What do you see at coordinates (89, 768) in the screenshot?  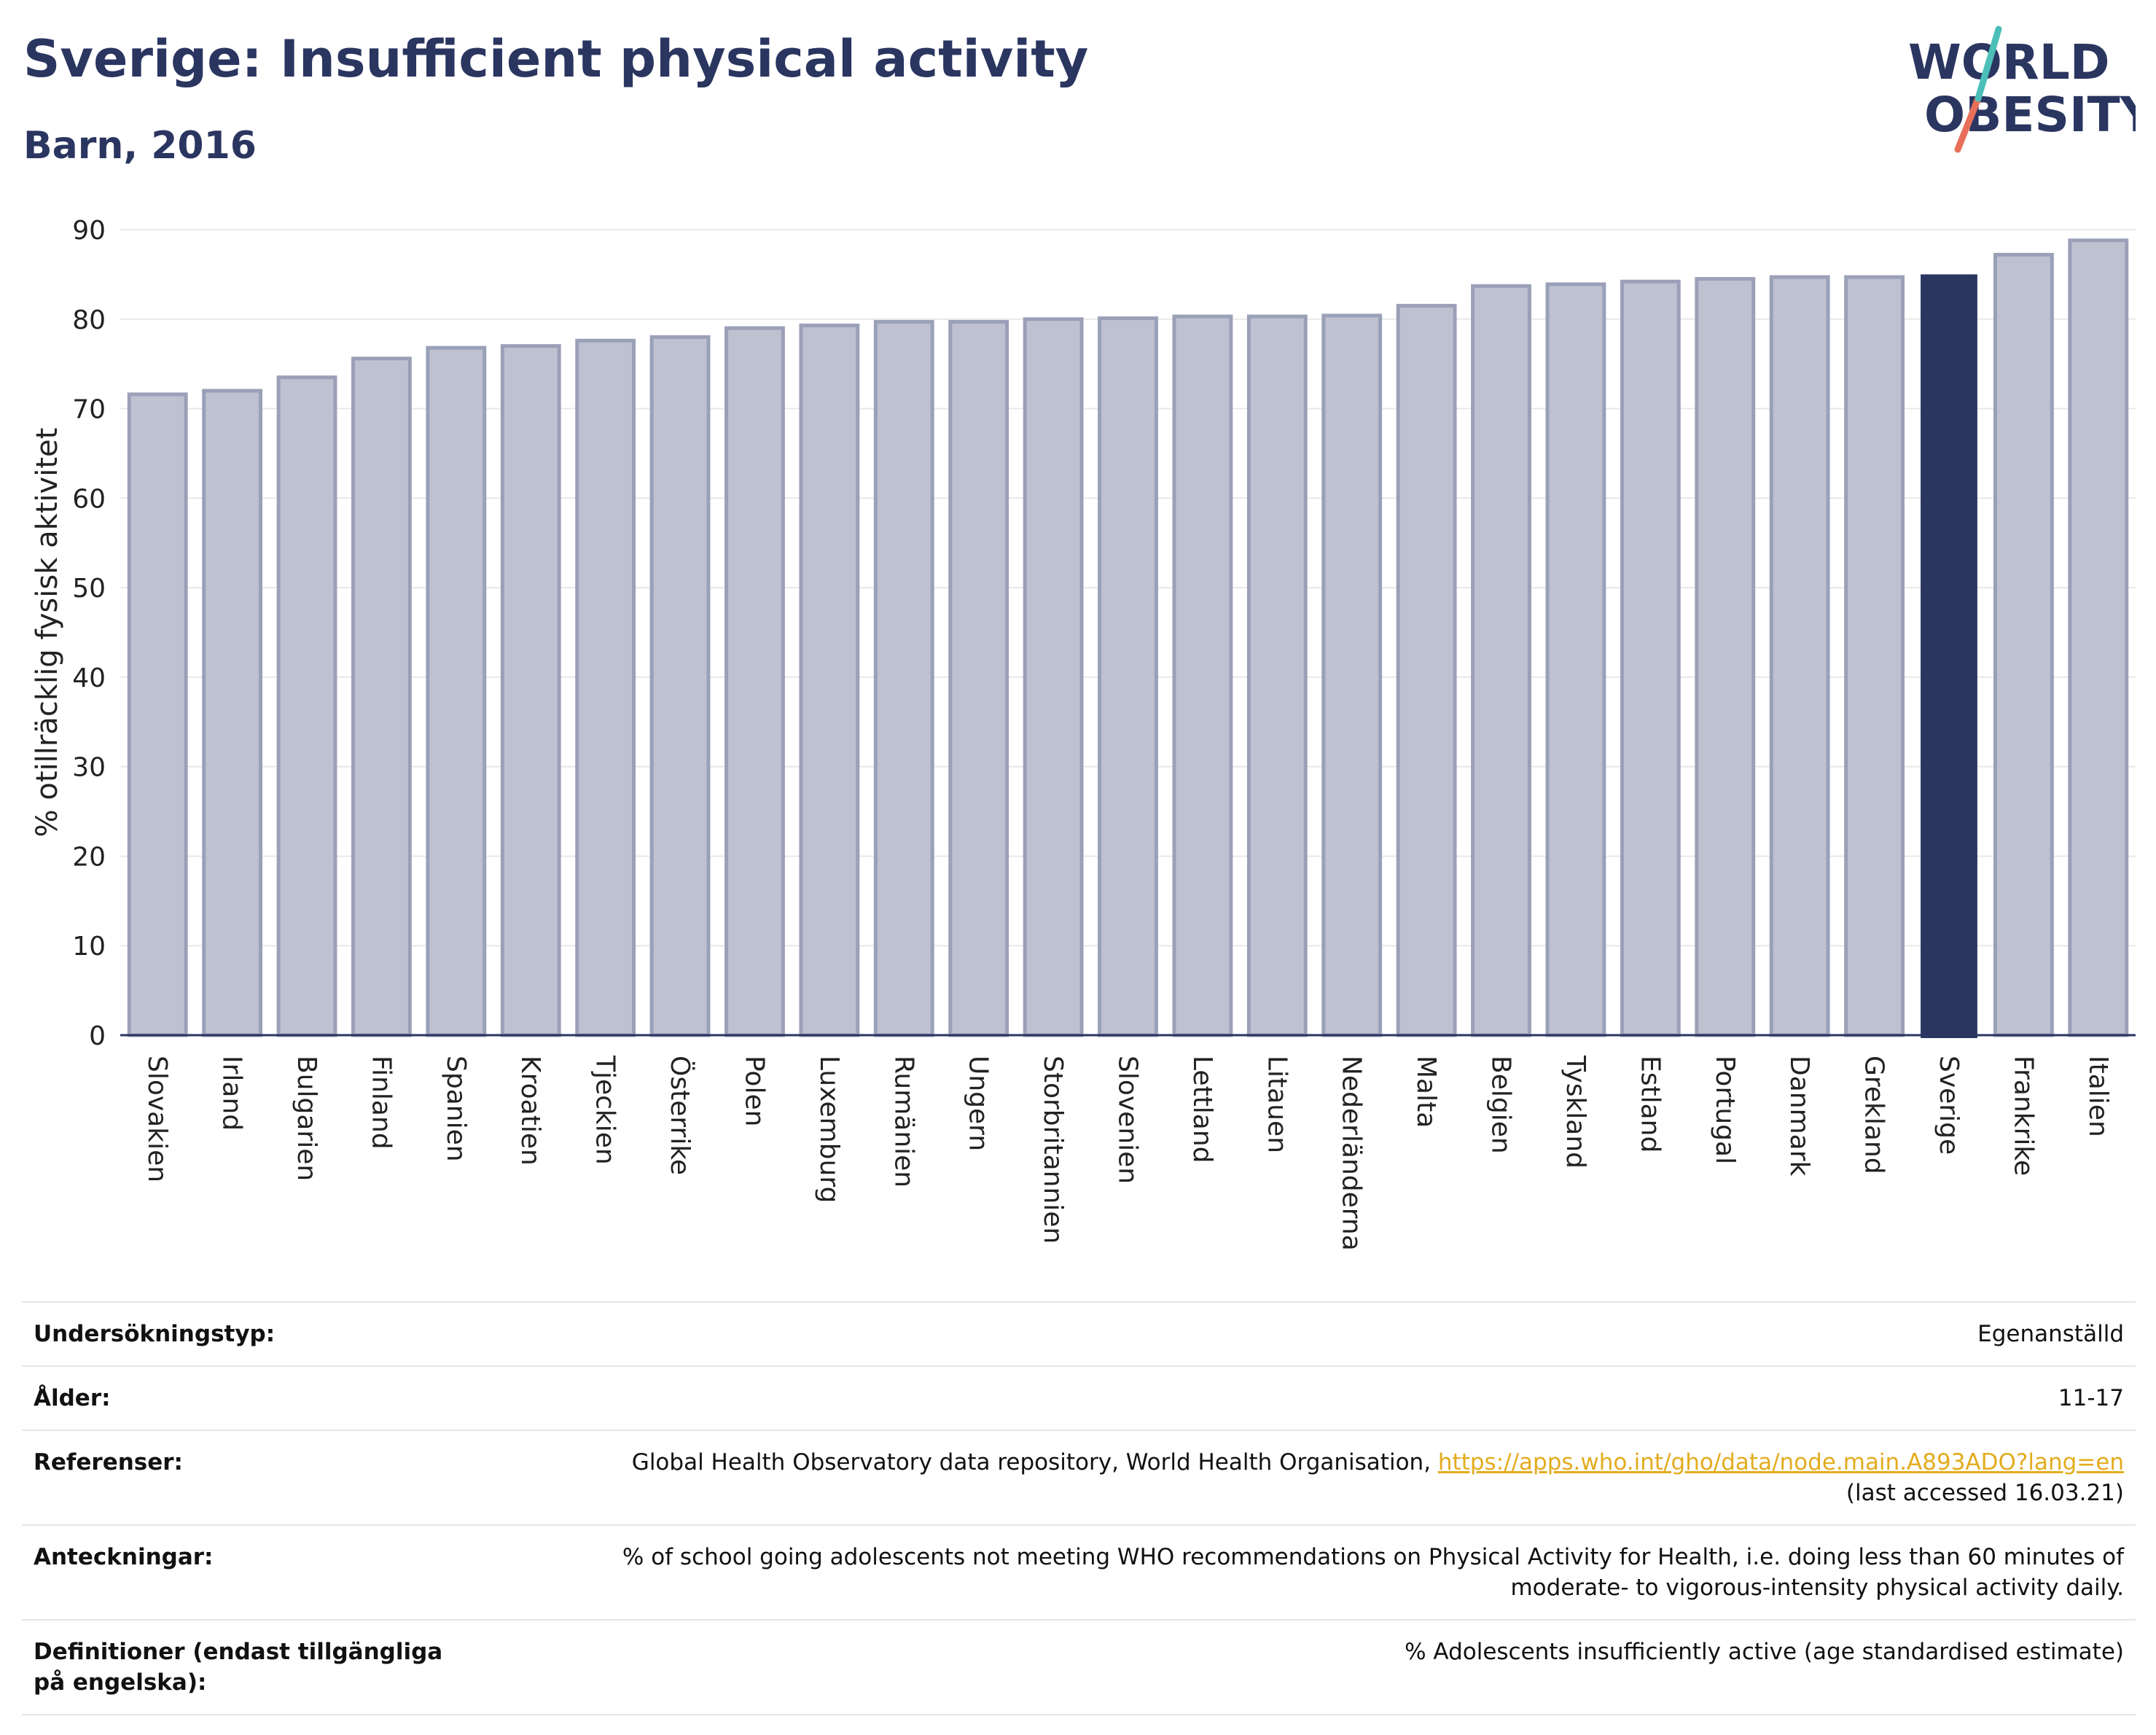 I see `y-tick-label: 30` at bounding box center [89, 768].